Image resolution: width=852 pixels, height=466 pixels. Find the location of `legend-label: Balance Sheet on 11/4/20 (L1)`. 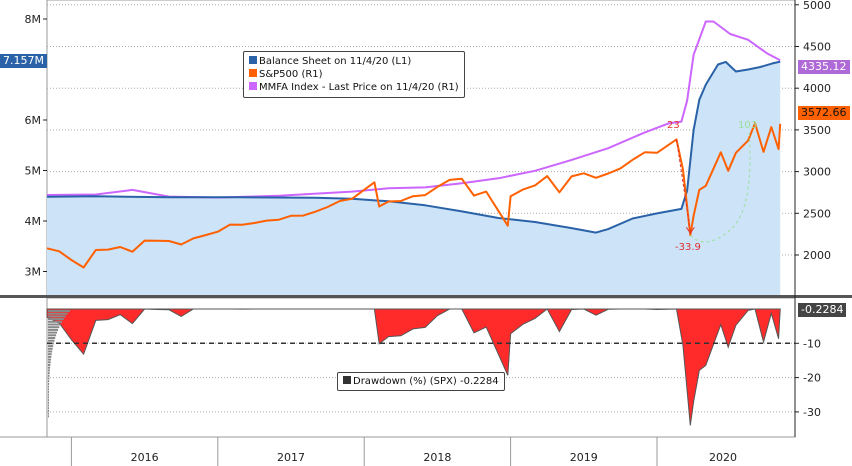

legend-label: Balance Sheet on 11/4/20 (L1) is located at coordinates (335, 61).